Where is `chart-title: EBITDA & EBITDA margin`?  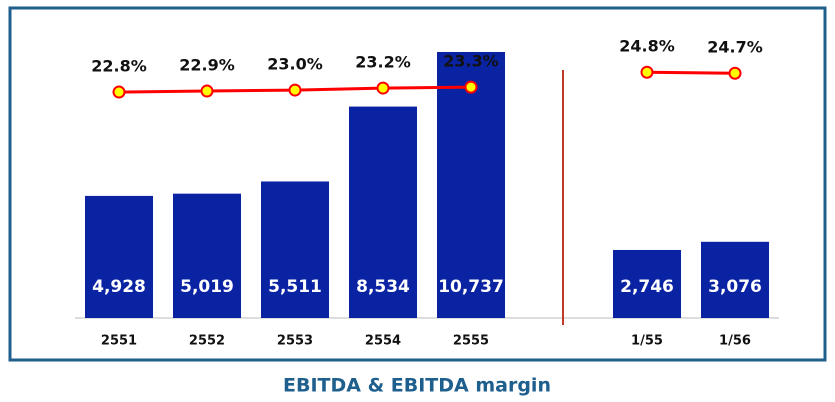
chart-title: EBITDA & EBITDA margin is located at coordinates (417, 386).